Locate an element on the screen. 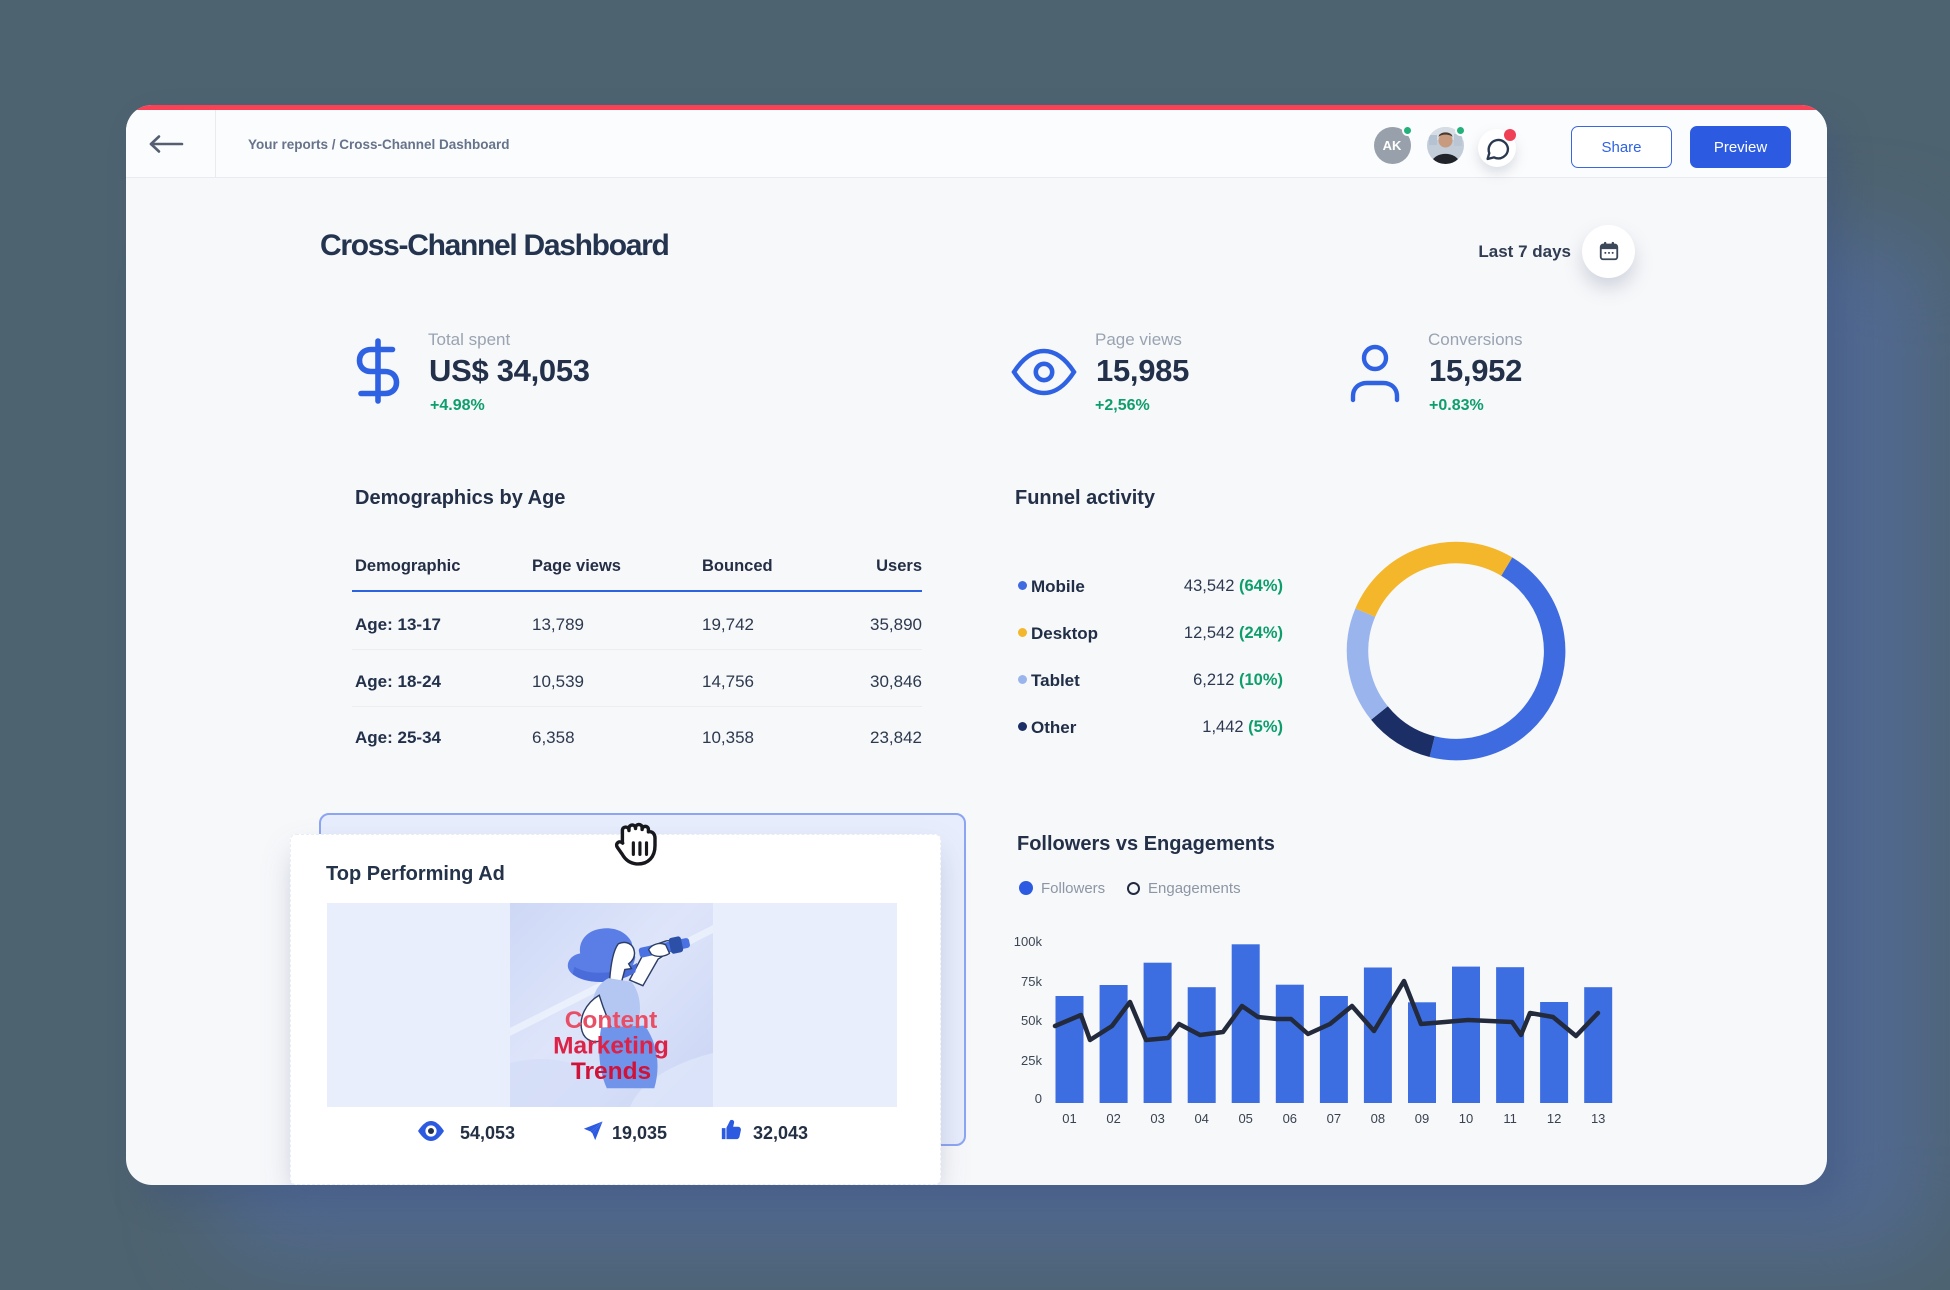 The width and height of the screenshot is (1950, 1290). svg-text: Content is located at coordinates (611, 1020).